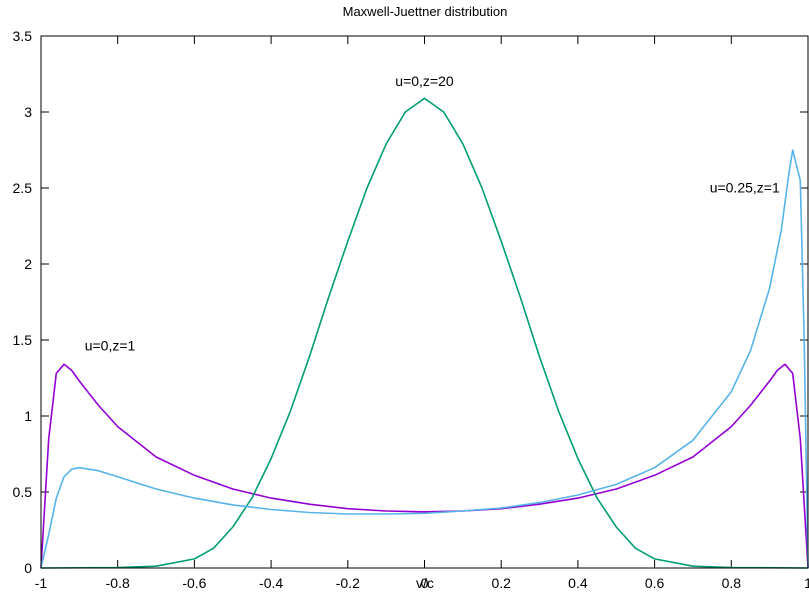  I want to click on y-tick-label: 1.5, so click(23, 340).